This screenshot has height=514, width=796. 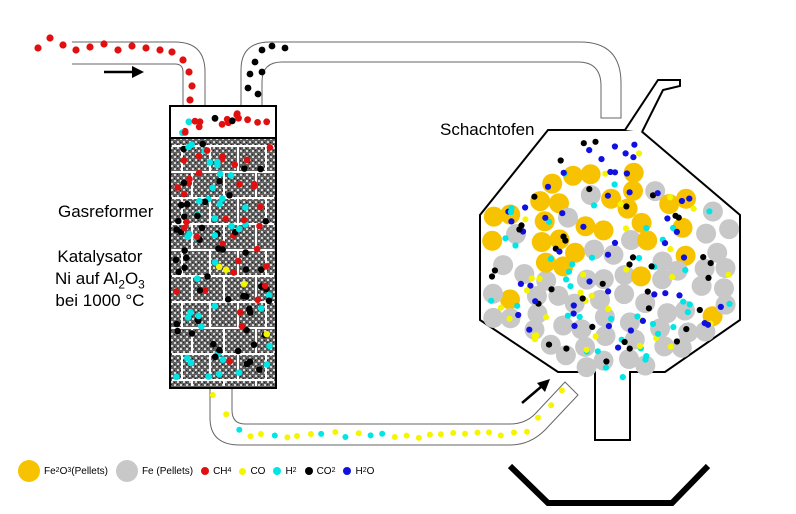 What do you see at coordinates (250, 74) in the screenshot?
I see `co2-particle` at bounding box center [250, 74].